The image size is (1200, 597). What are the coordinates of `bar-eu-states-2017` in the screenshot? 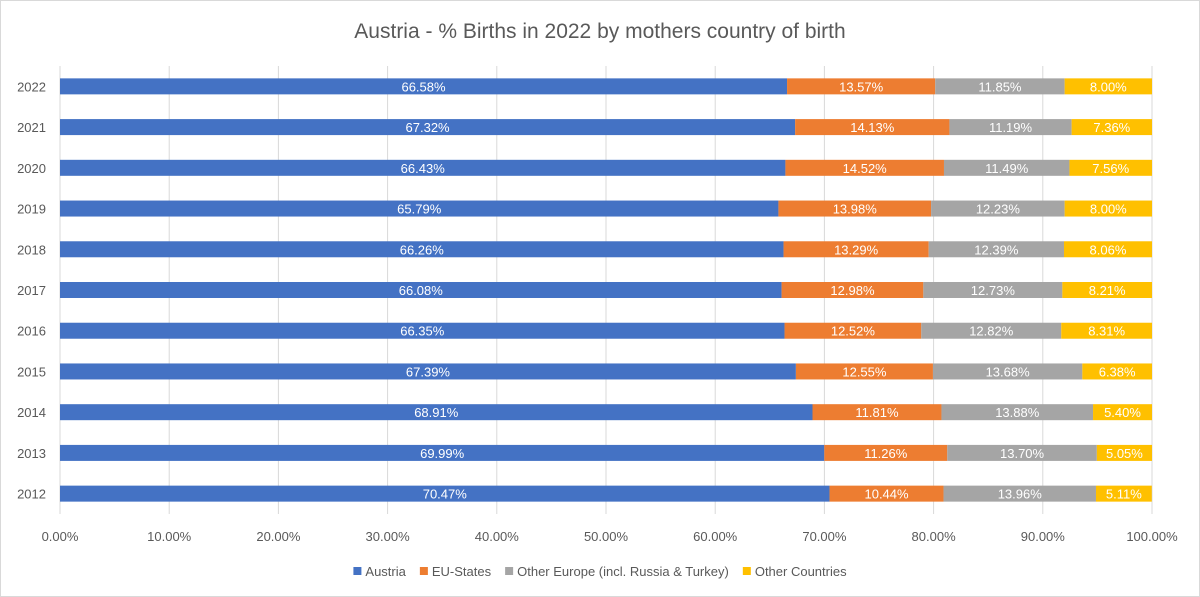 It's located at (852, 290).